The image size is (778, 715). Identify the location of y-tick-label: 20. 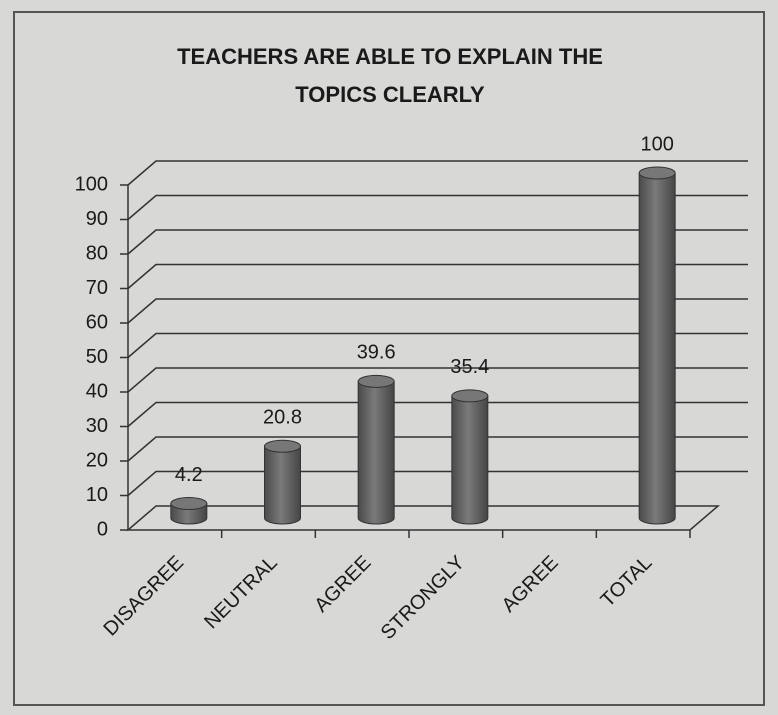
(97, 460).